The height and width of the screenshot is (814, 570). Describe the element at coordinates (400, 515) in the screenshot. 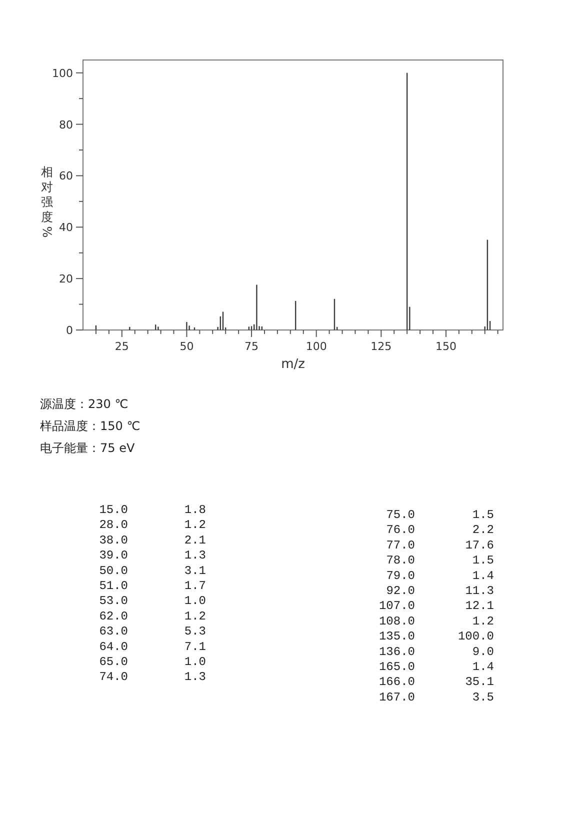

I see `text: 75.0` at that location.